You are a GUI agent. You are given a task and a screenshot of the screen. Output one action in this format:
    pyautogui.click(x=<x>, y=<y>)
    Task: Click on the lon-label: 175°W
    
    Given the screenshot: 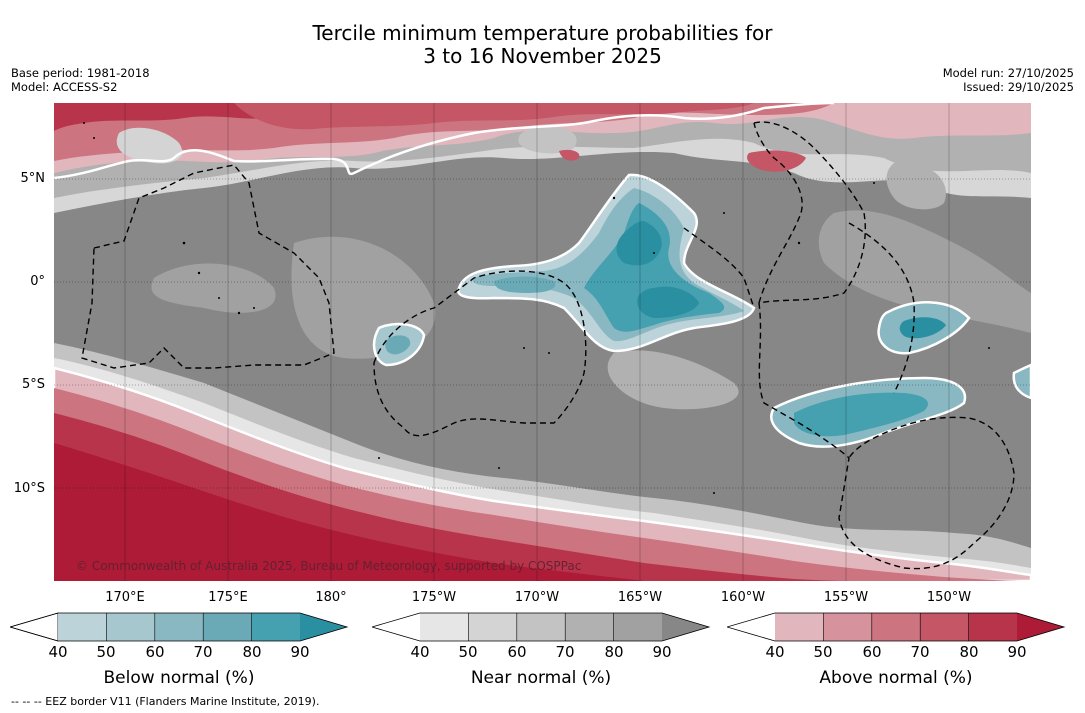 What is the action you would take?
    pyautogui.click(x=434, y=597)
    